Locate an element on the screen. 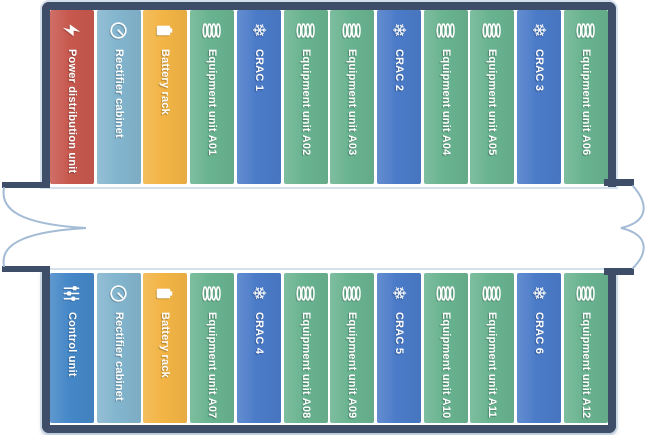  cabinet-content: Power distribution unit is located at coordinates (72, 97).